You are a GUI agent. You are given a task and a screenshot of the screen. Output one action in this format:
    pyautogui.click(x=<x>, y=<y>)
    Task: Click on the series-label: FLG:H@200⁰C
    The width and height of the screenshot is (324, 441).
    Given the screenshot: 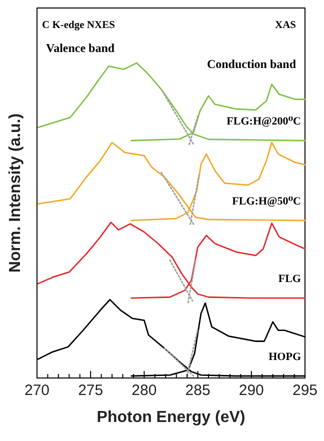 What is the action you would take?
    pyautogui.click(x=264, y=122)
    